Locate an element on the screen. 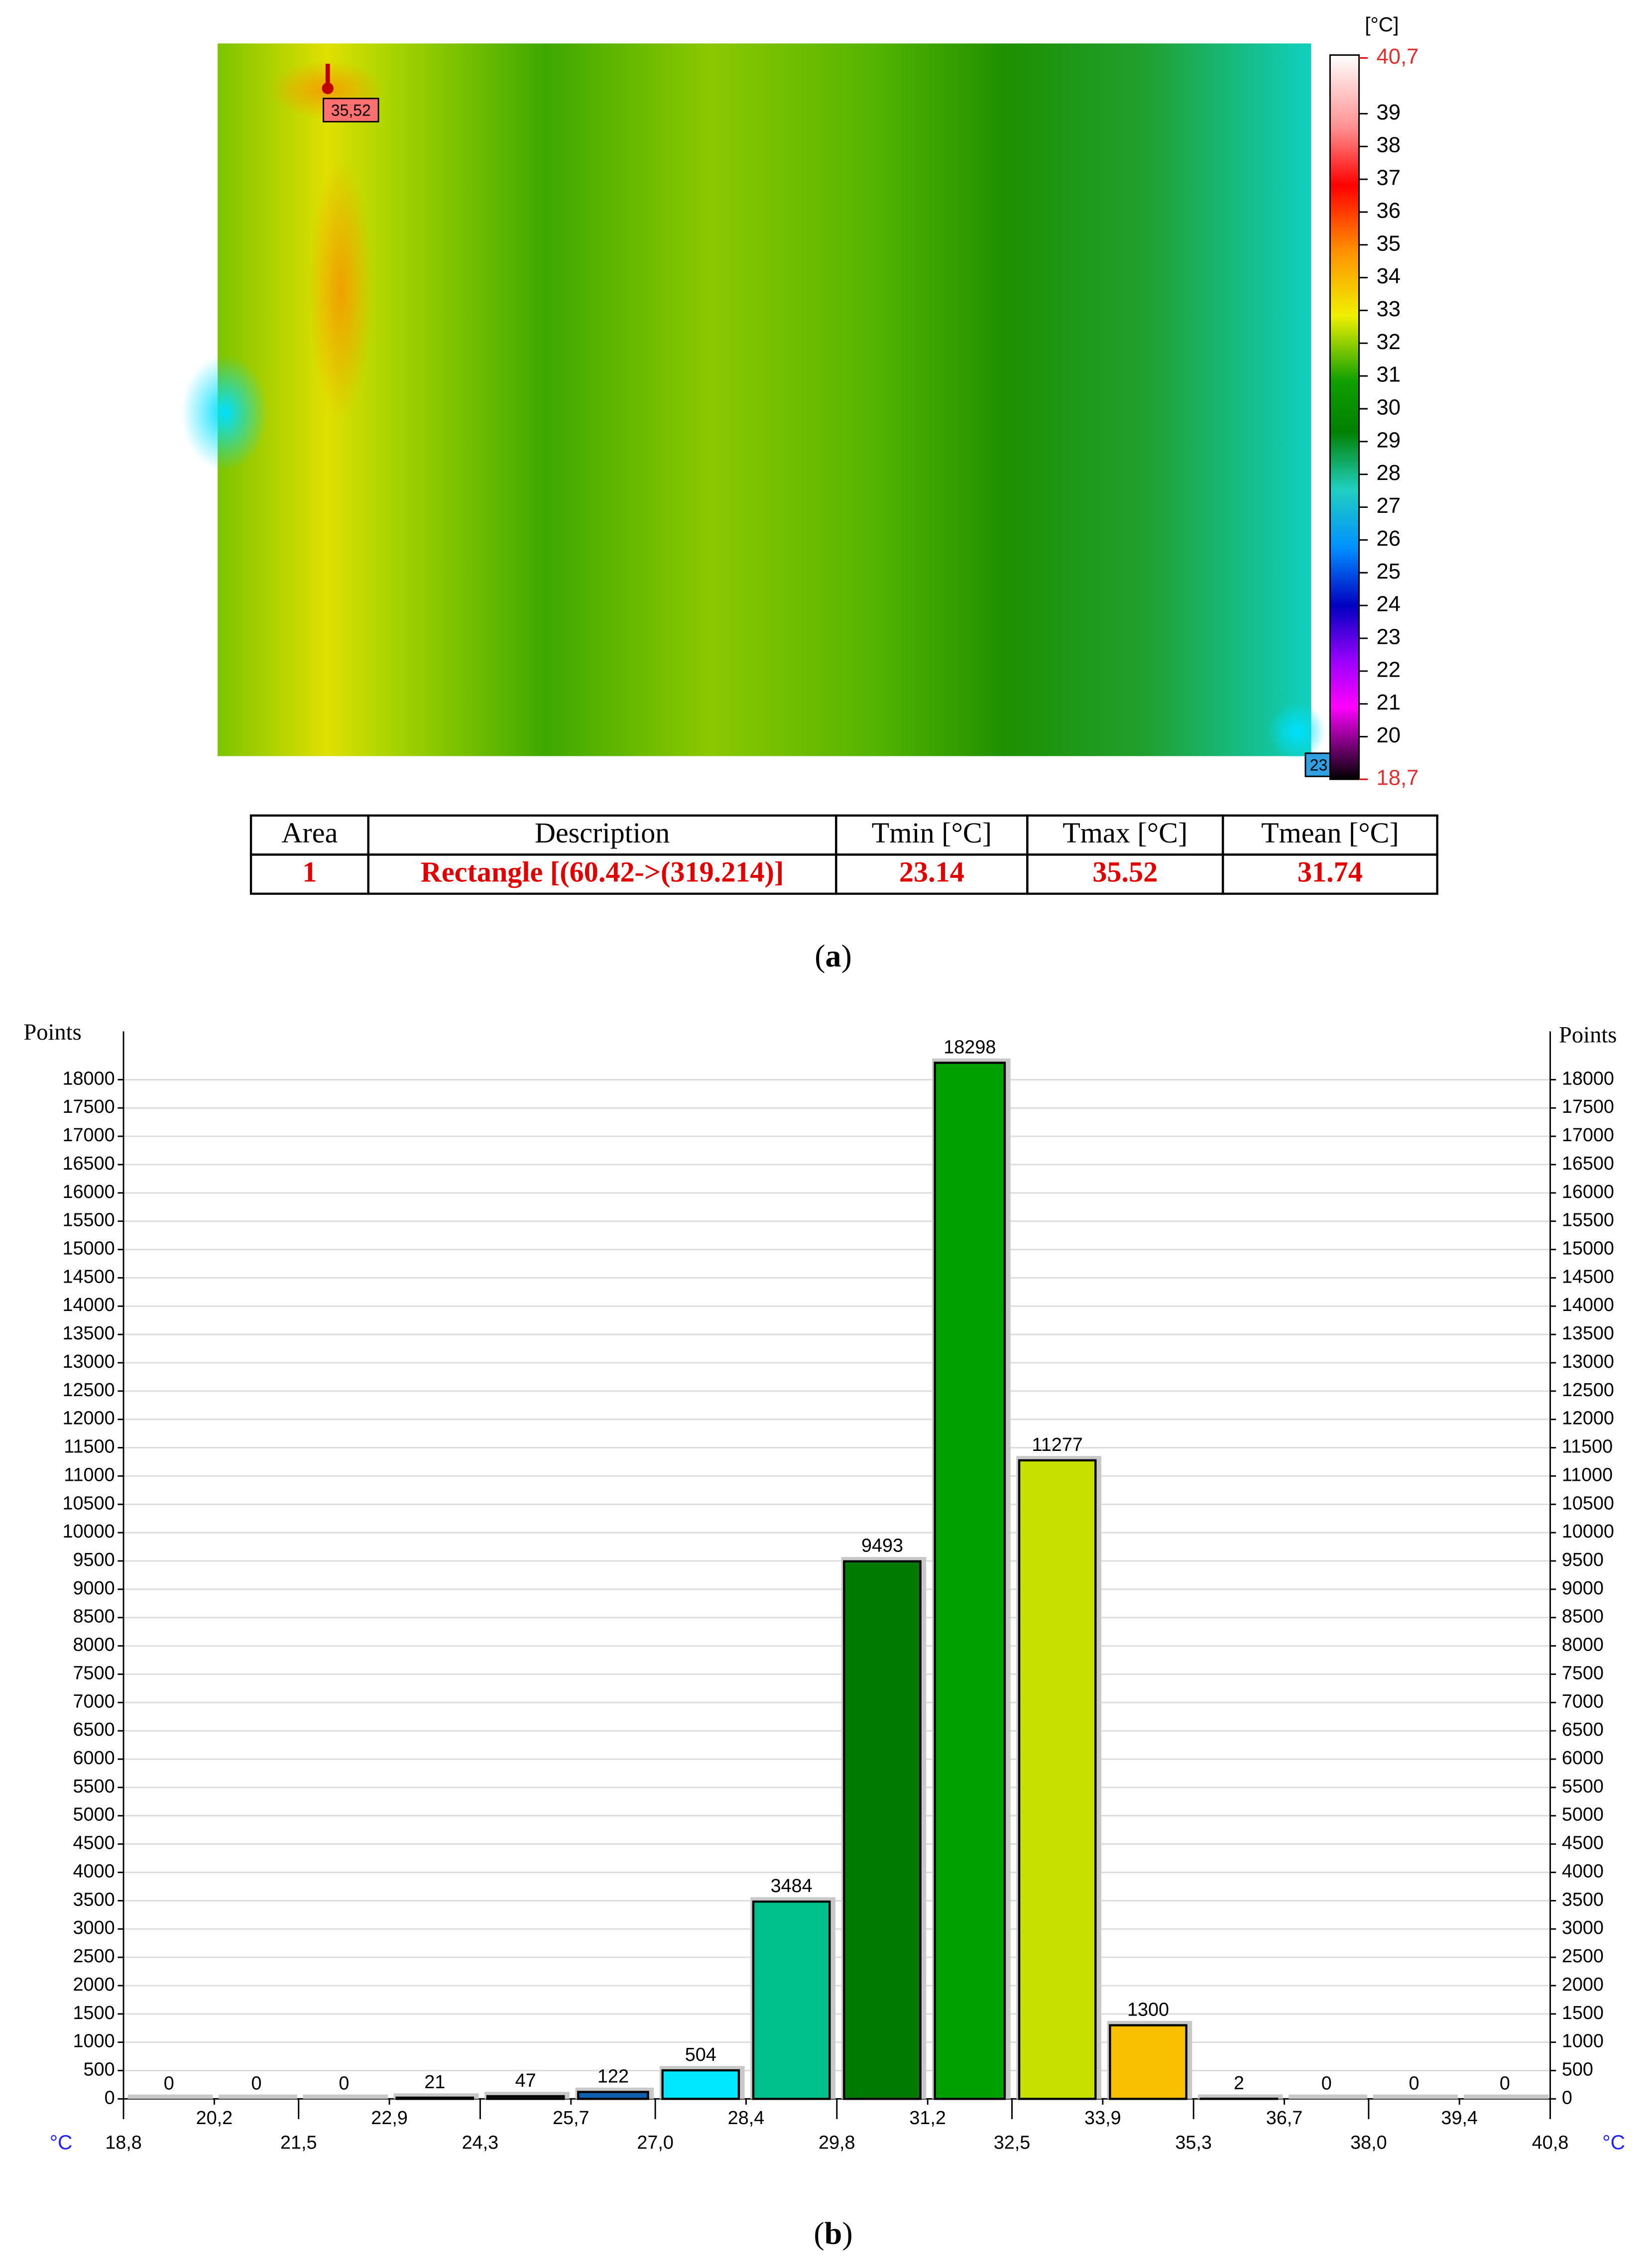 This screenshot has width=1652, height=2264. y-tick-label: 5000 is located at coordinates (94, 1814).